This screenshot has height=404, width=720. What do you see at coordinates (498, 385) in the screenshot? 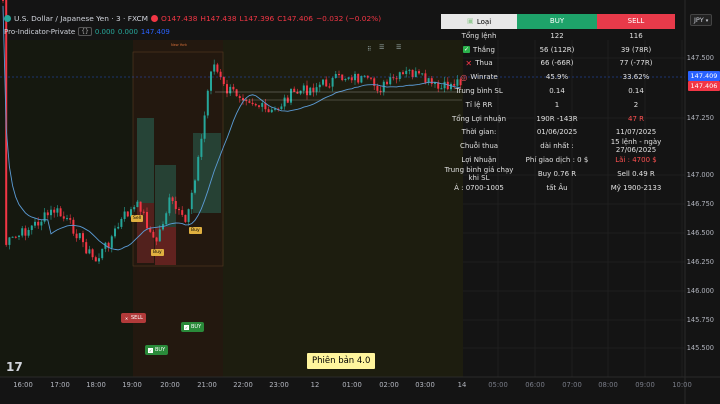
I see `time-label: 05:00` at bounding box center [498, 385].